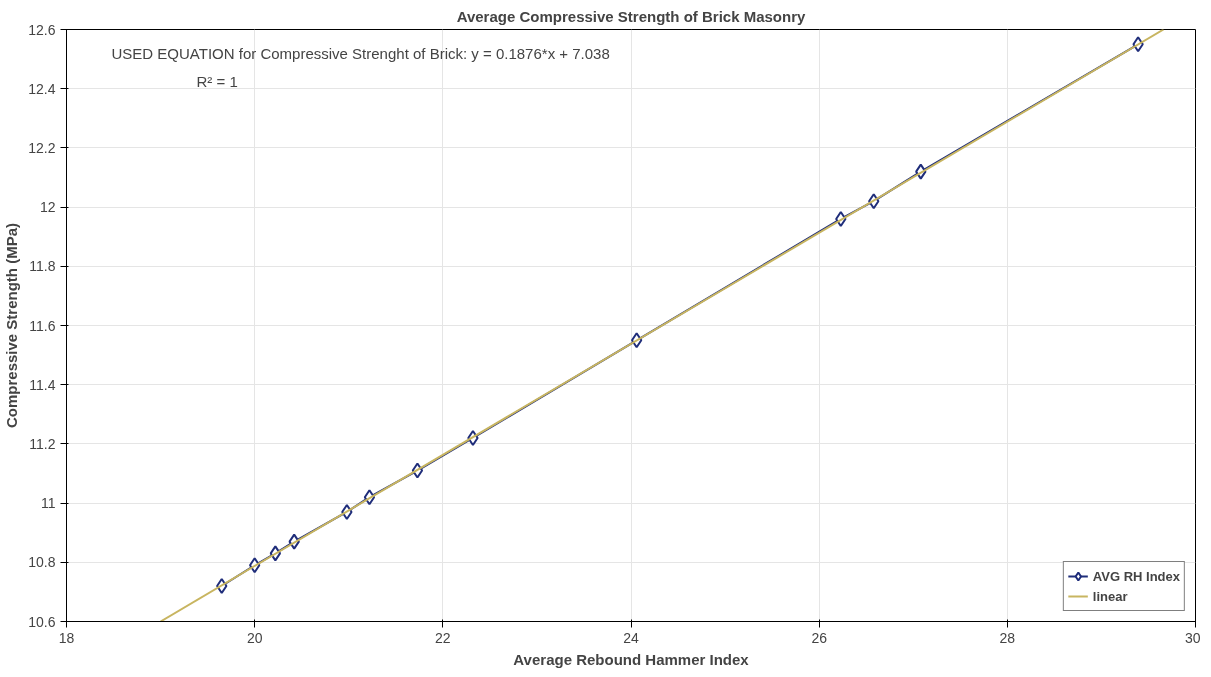  What do you see at coordinates (819, 637) in the screenshot?
I see `x-tick-label: 26` at bounding box center [819, 637].